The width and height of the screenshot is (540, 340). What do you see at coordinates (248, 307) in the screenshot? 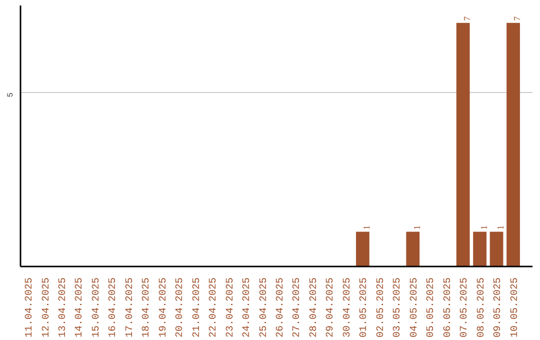
I see `x-tick-label: 24.04.2025` at bounding box center [248, 307].